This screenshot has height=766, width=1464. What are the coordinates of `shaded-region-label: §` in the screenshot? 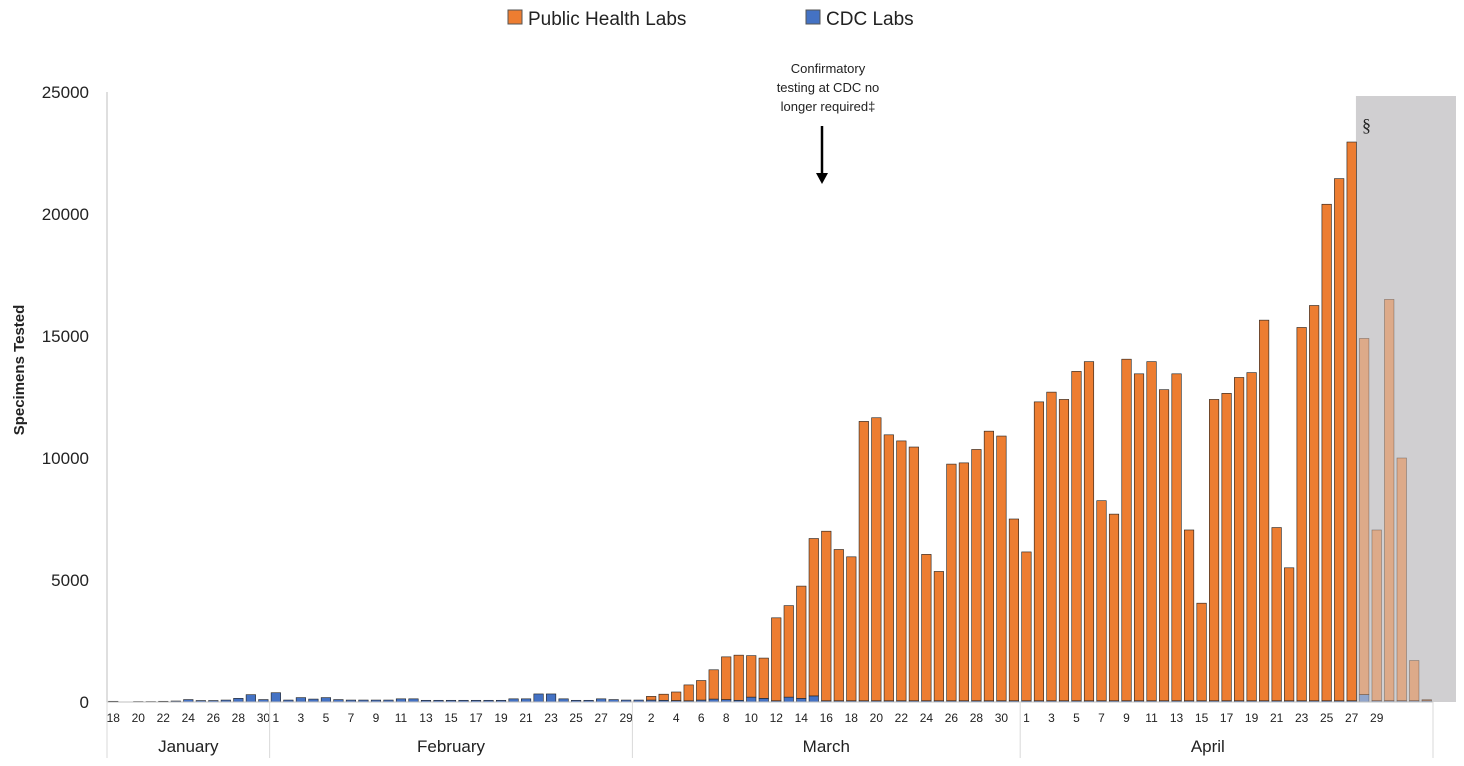 It's located at (1366, 125).